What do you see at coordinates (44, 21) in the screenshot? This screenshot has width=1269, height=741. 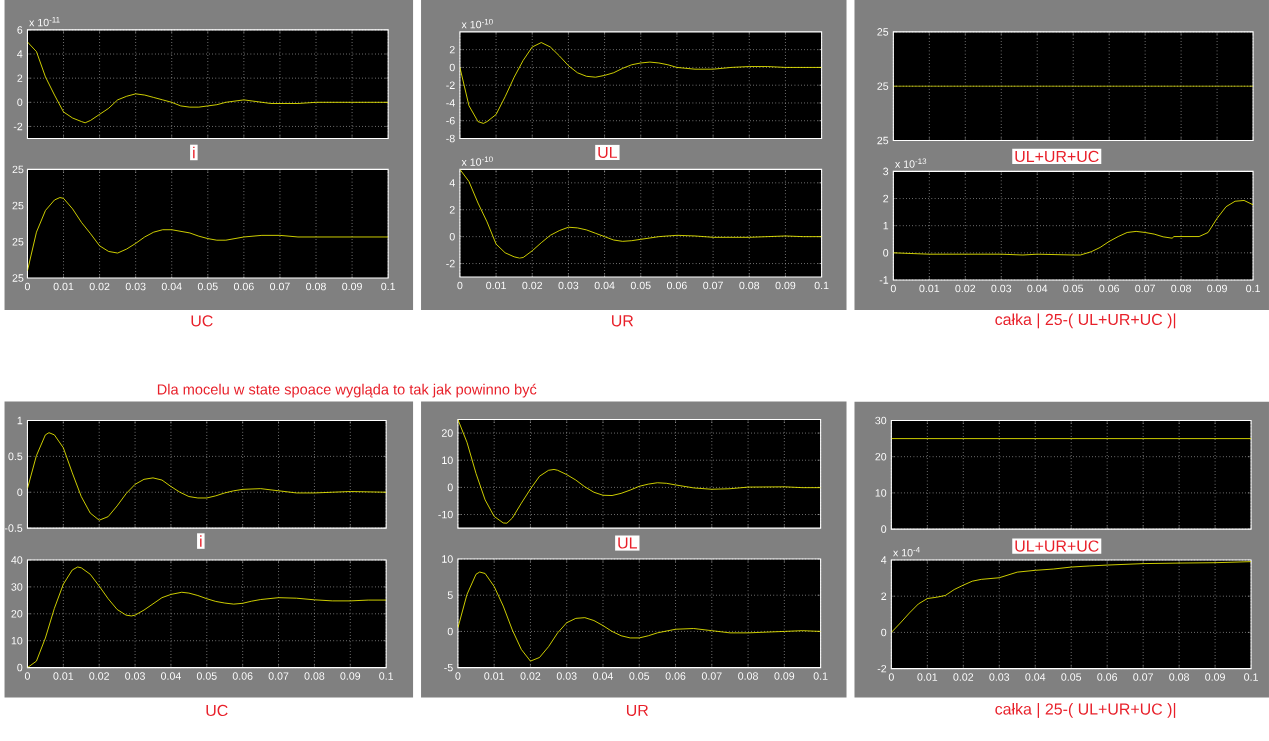 I see `y-axis-title: x 10$^{-11}$` at bounding box center [44, 21].